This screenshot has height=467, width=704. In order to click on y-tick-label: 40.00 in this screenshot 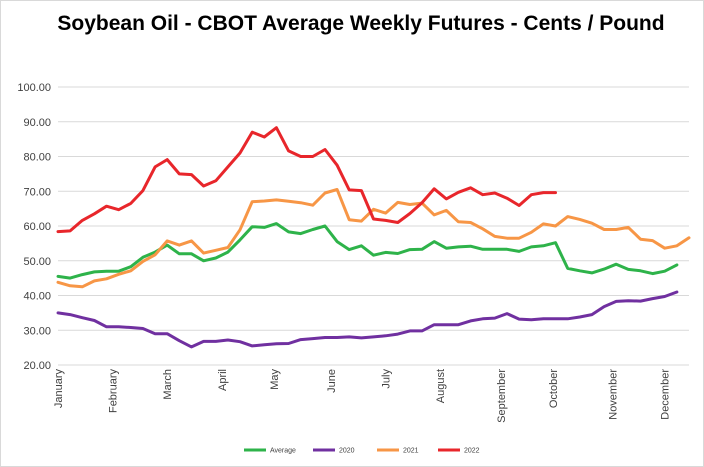, I will do `click(37, 297)`.